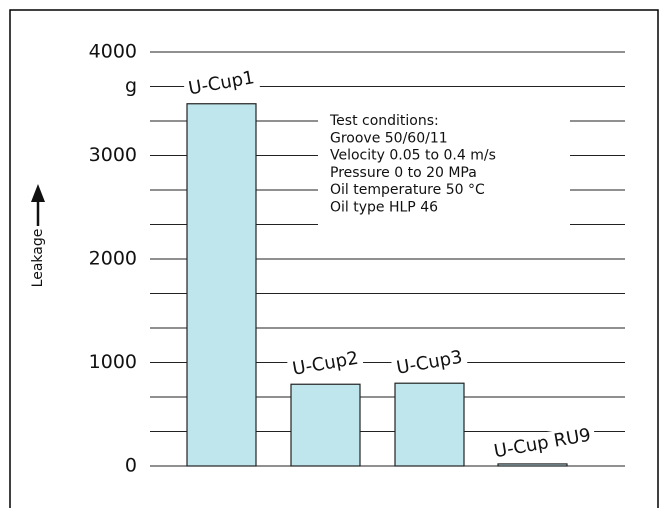 The width and height of the screenshot is (669, 508). Describe the element at coordinates (403, 173) in the screenshot. I see `annotation-line: Pressure 0 to 20 MPa` at that location.